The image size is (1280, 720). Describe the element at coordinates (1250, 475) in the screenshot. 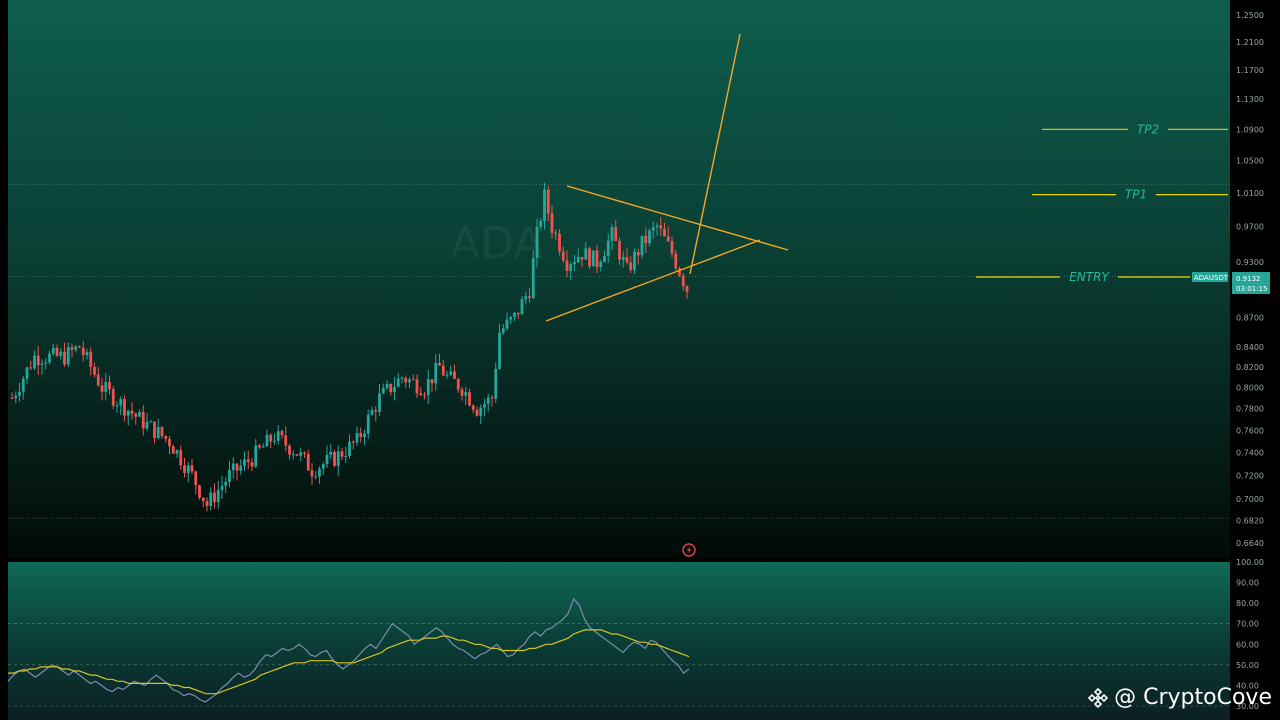

I see `price-tick-16: 0.7200` at that location.